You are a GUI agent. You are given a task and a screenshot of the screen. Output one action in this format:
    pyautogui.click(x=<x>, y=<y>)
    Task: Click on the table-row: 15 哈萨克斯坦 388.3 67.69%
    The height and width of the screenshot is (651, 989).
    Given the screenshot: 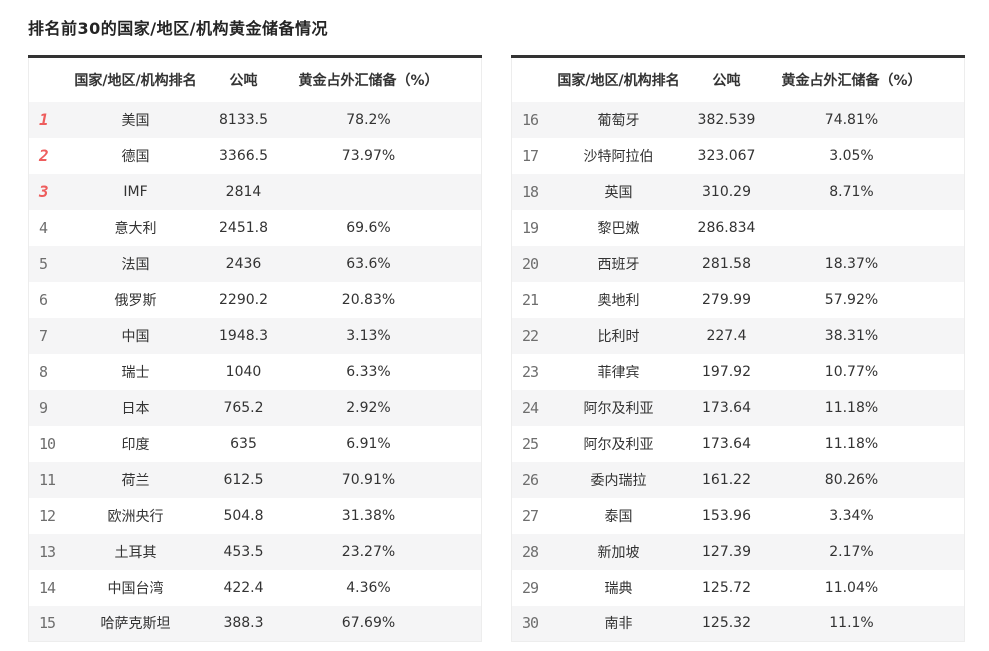 What is the action you would take?
    pyautogui.click(x=255, y=623)
    